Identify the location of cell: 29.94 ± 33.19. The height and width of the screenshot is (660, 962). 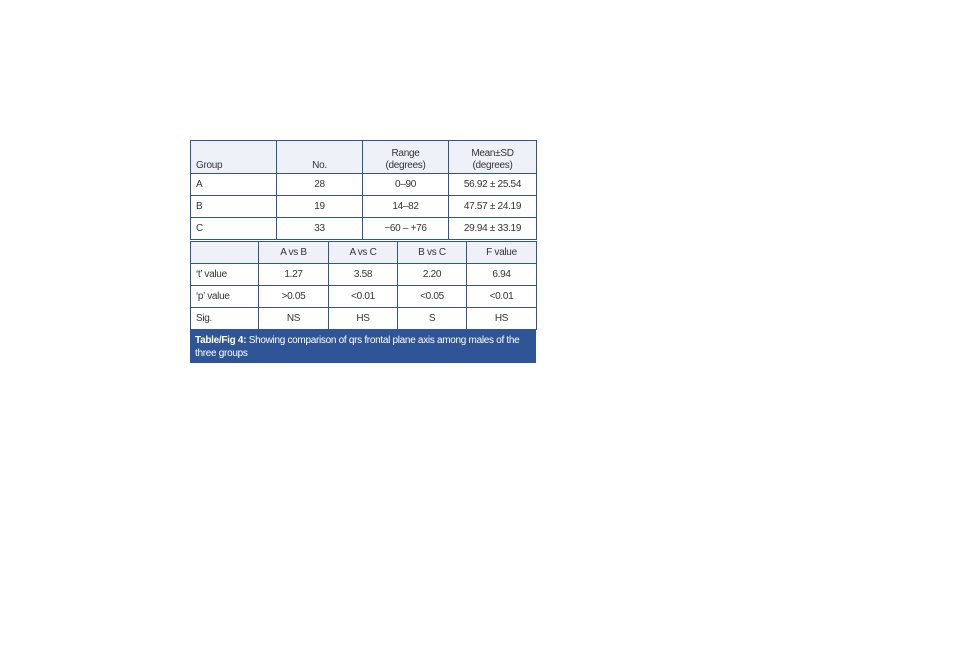
(492, 228).